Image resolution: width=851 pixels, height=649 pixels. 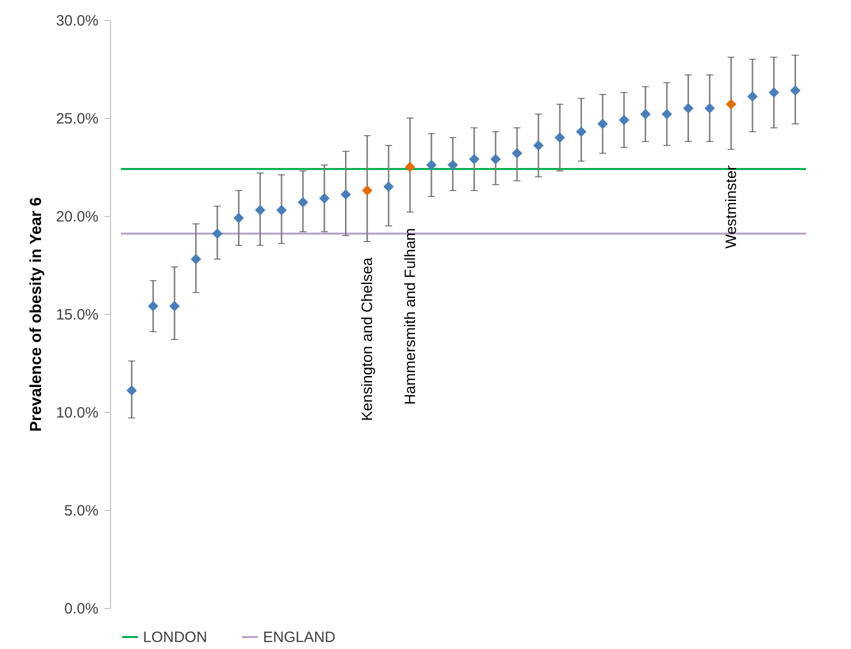 I want to click on legend-label: ENGLAND, so click(x=299, y=637).